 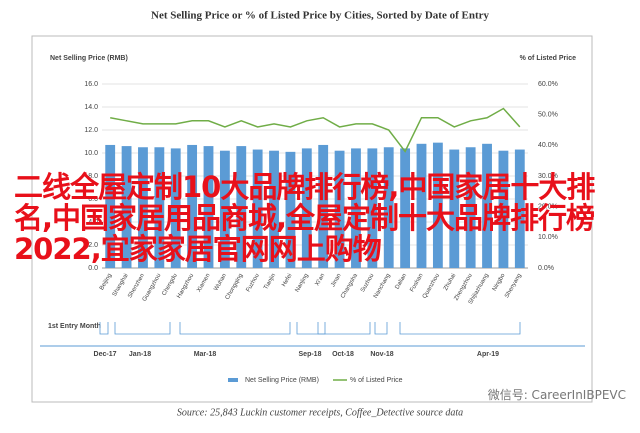 What do you see at coordinates (450, 282) in the screenshot?
I see `x-tick-label: Zhuhai` at bounding box center [450, 282].